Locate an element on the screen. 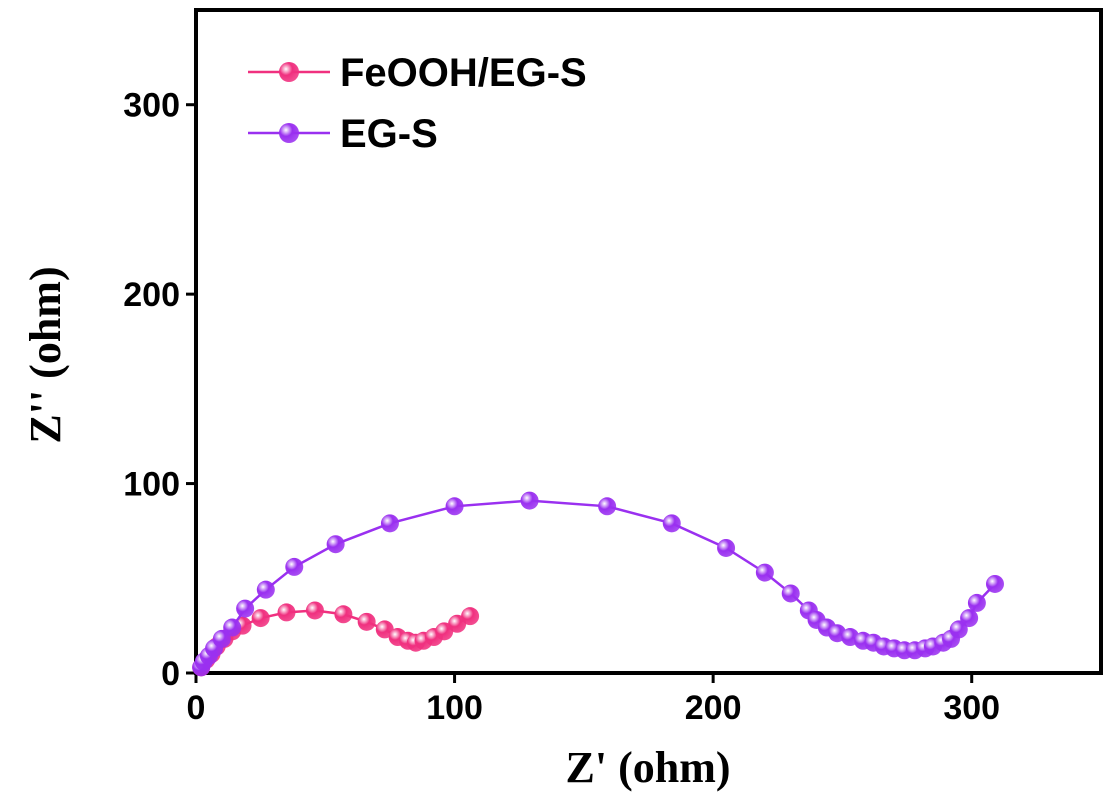 This screenshot has width=1105, height=801. x-tick-label: 100 is located at coordinates (454, 708).